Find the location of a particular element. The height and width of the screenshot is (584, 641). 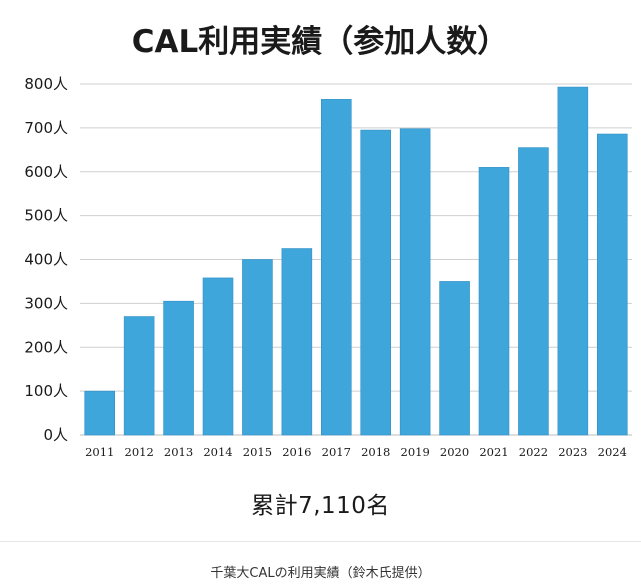

bar-2014 is located at coordinates (218, 356).